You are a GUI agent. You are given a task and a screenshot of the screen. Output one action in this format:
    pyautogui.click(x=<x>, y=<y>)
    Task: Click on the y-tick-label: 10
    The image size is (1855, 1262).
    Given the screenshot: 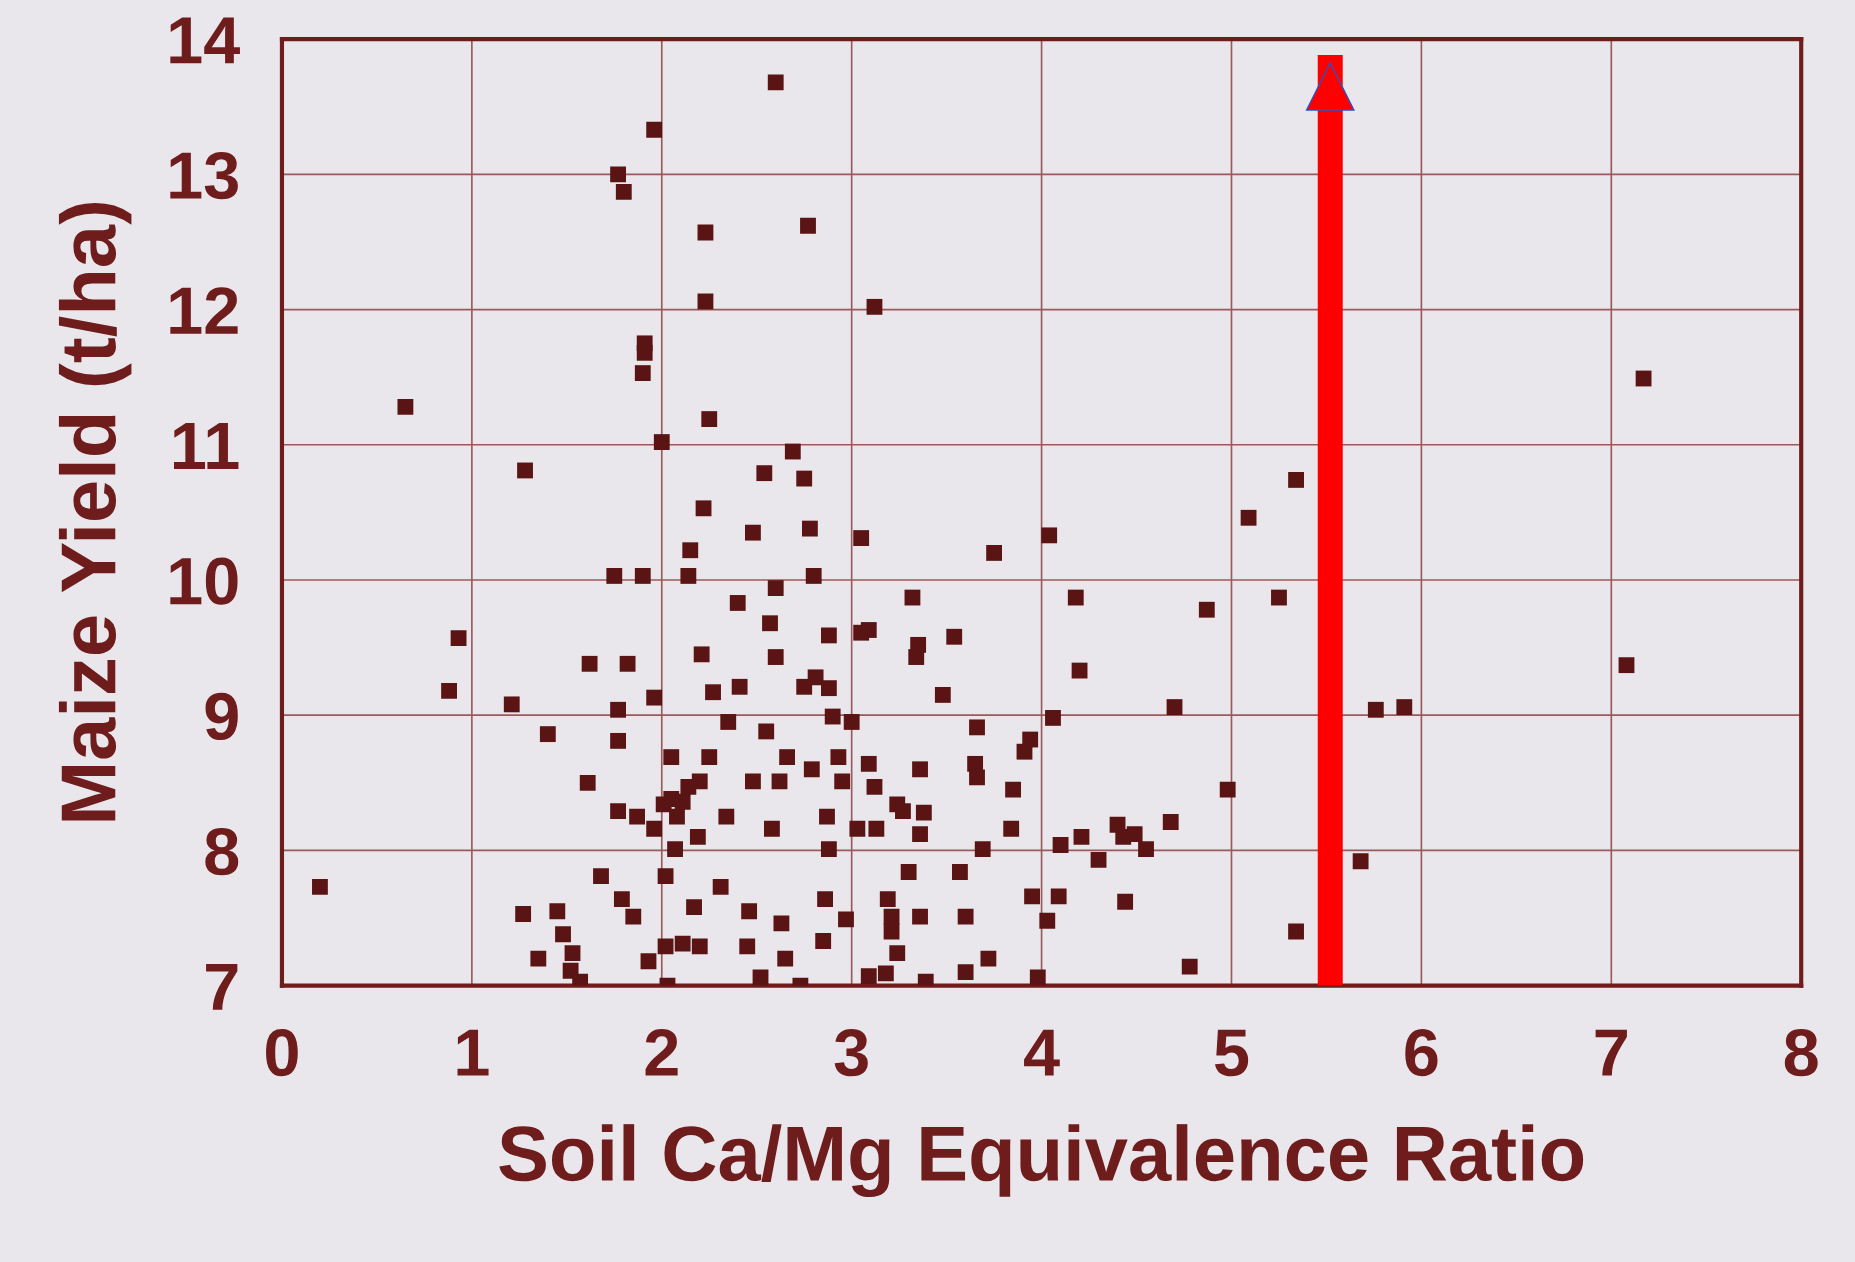 What is the action you would take?
    pyautogui.click(x=204, y=581)
    